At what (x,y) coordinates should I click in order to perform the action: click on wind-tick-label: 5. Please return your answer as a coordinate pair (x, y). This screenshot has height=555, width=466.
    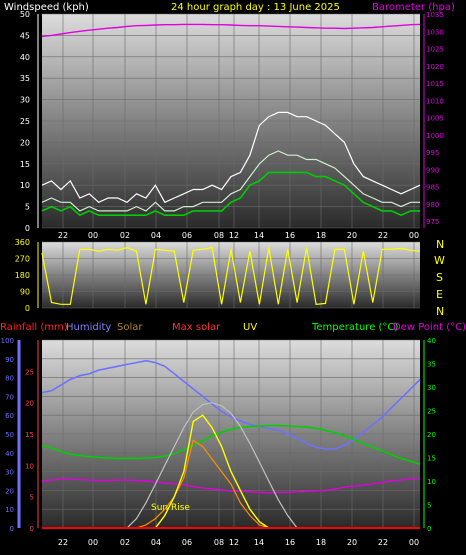
    Looking at the image, I should click on (27, 207).